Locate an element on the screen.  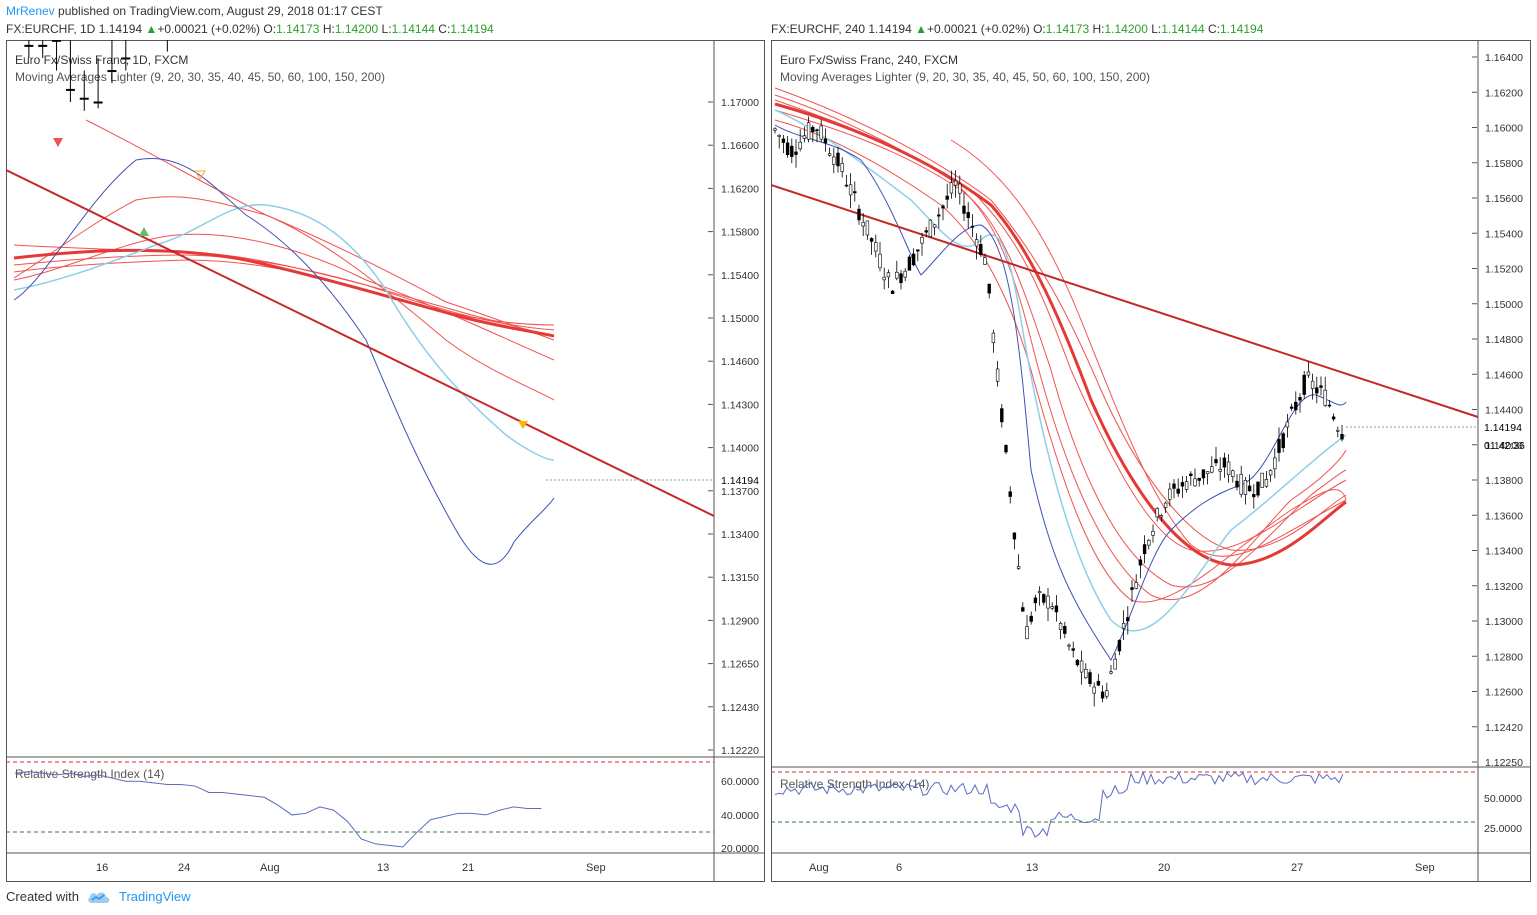
high-value: 1.14200 is located at coordinates (1126, 29).